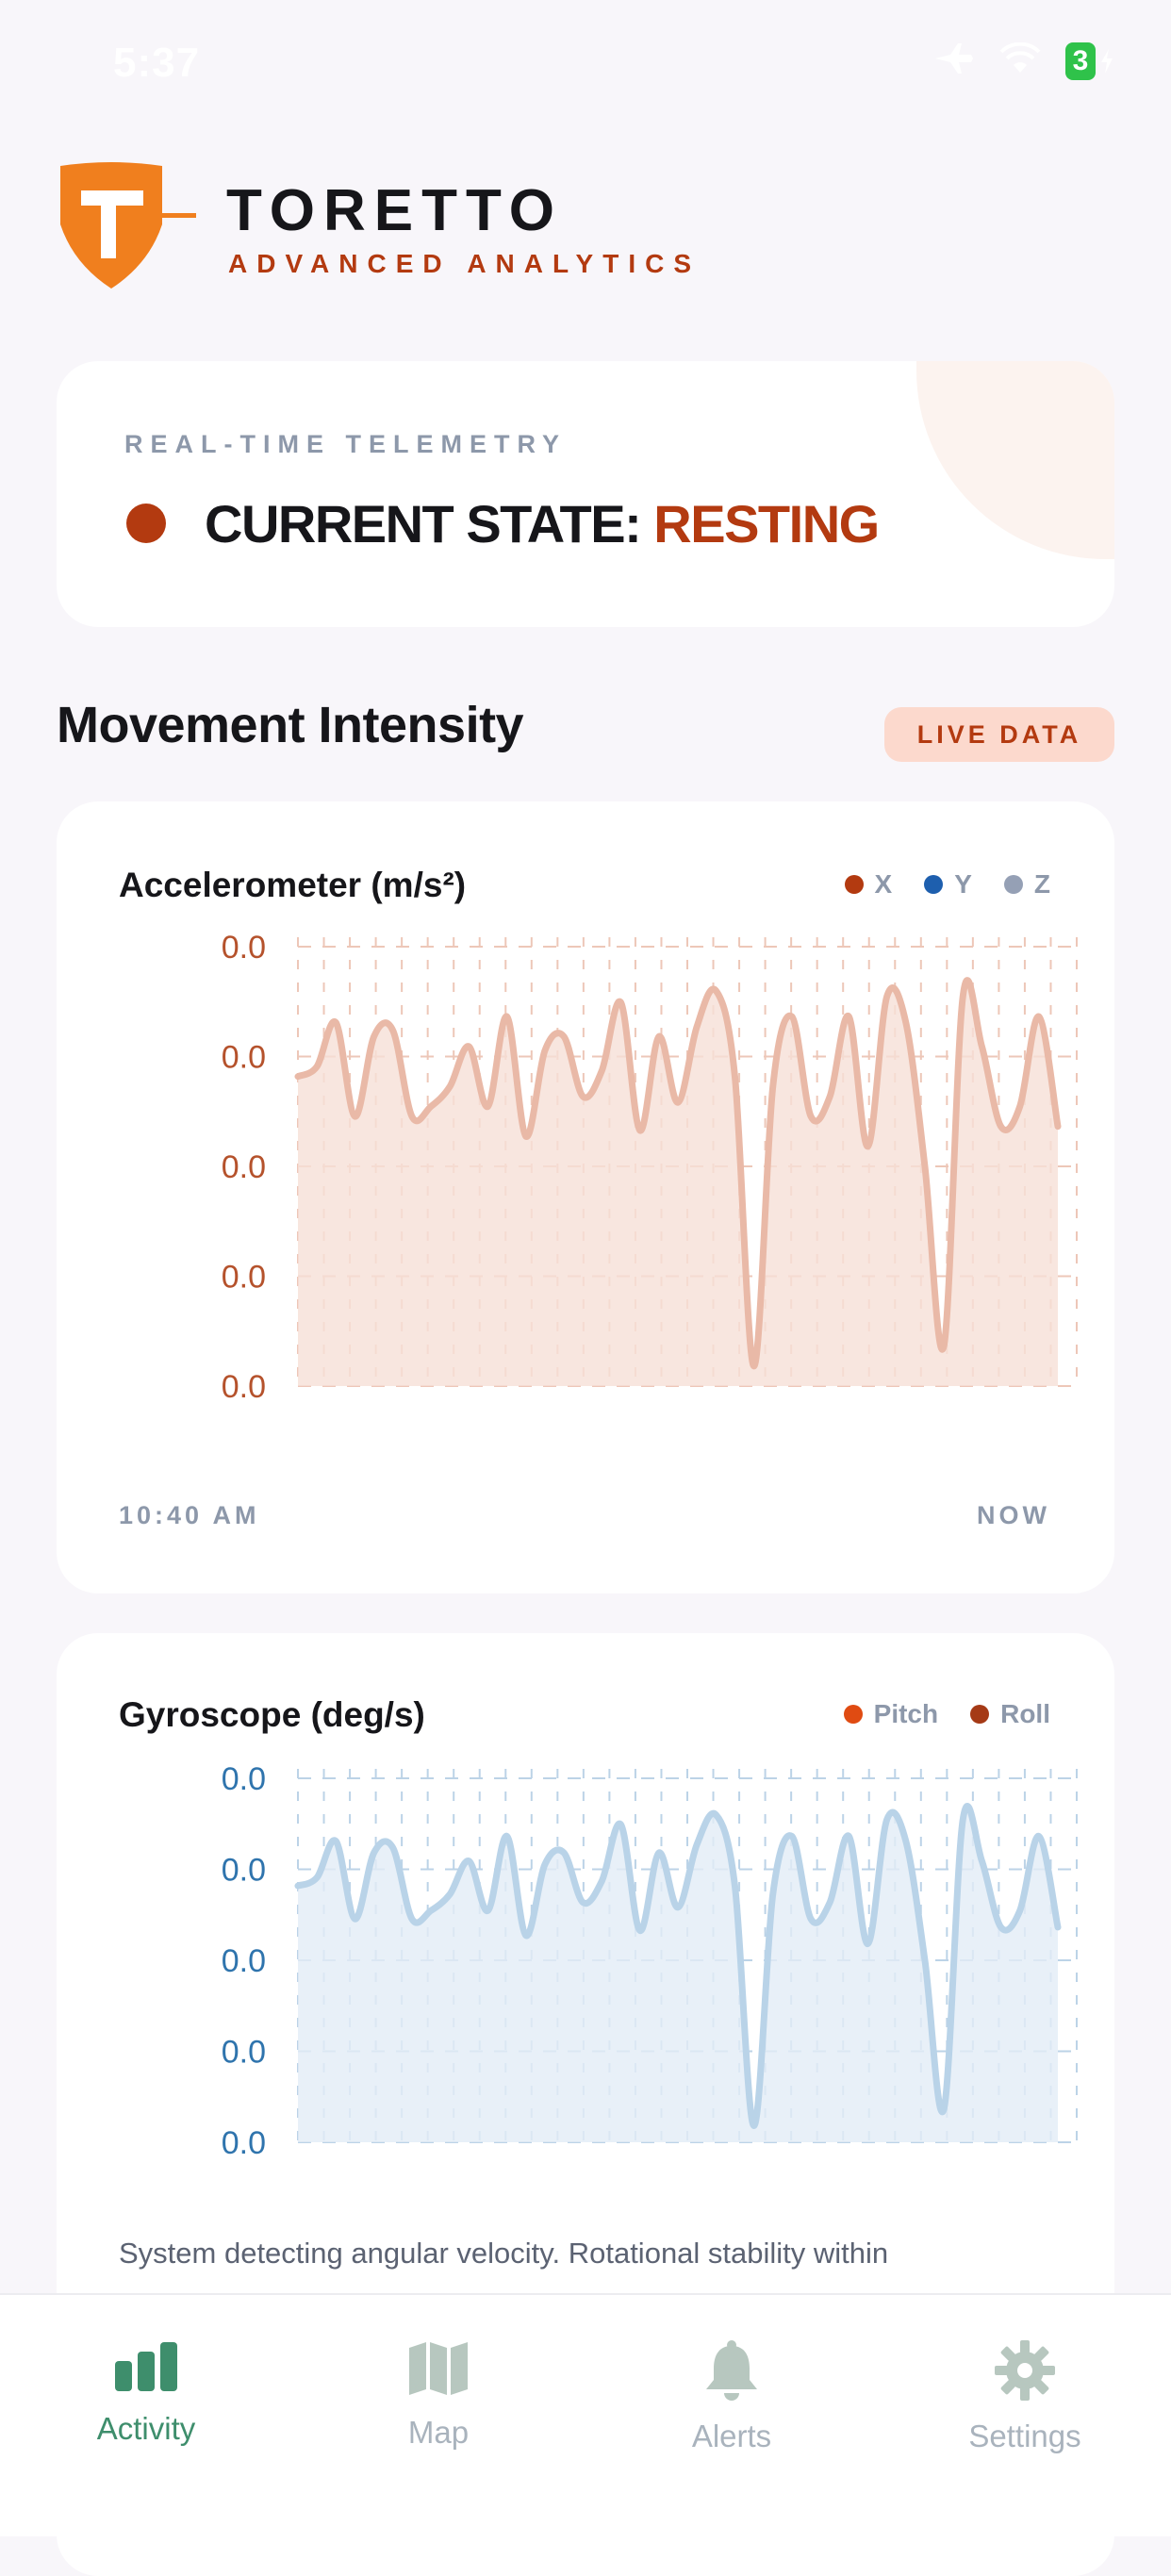 The height and width of the screenshot is (2576, 1171). Describe the element at coordinates (1042, 884) in the screenshot. I see `legend-label: Z` at that location.